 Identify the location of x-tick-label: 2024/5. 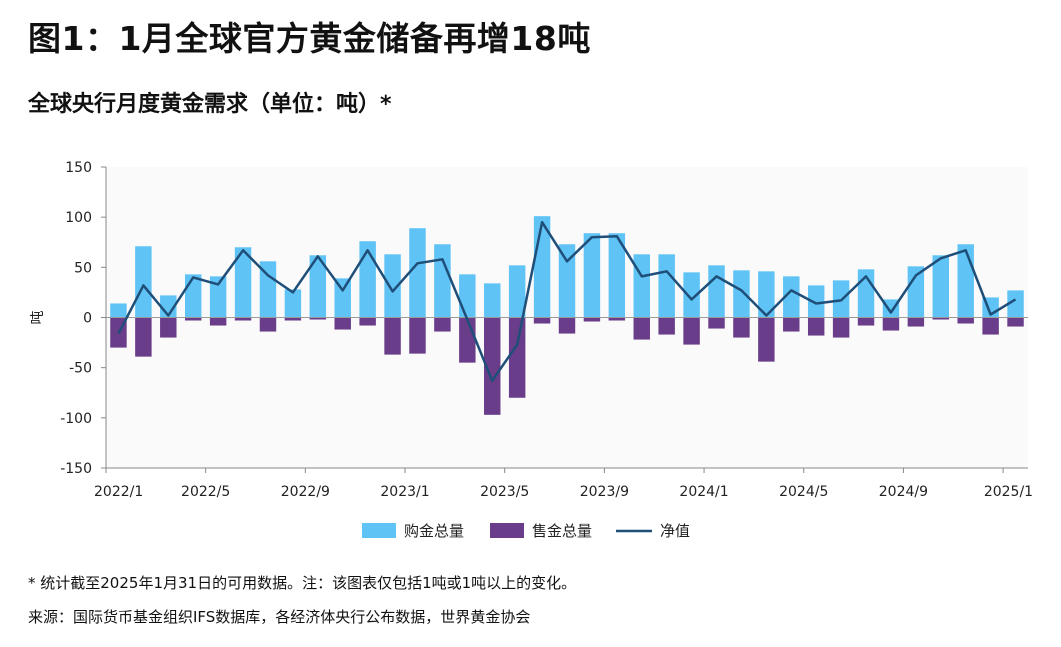
(803, 492).